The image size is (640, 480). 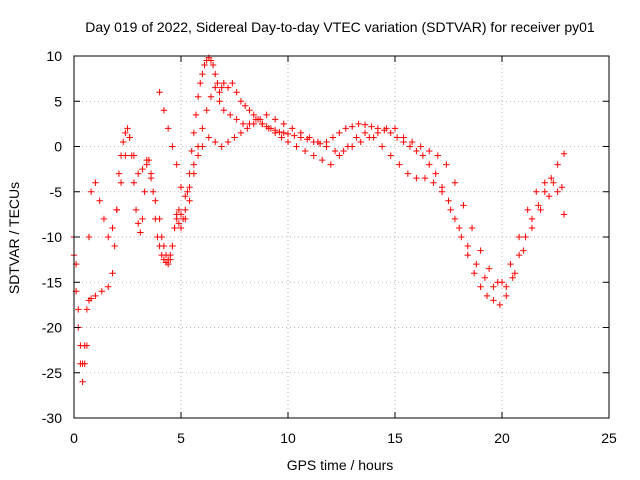 I want to click on y-tick-label: -10, so click(x=52, y=237).